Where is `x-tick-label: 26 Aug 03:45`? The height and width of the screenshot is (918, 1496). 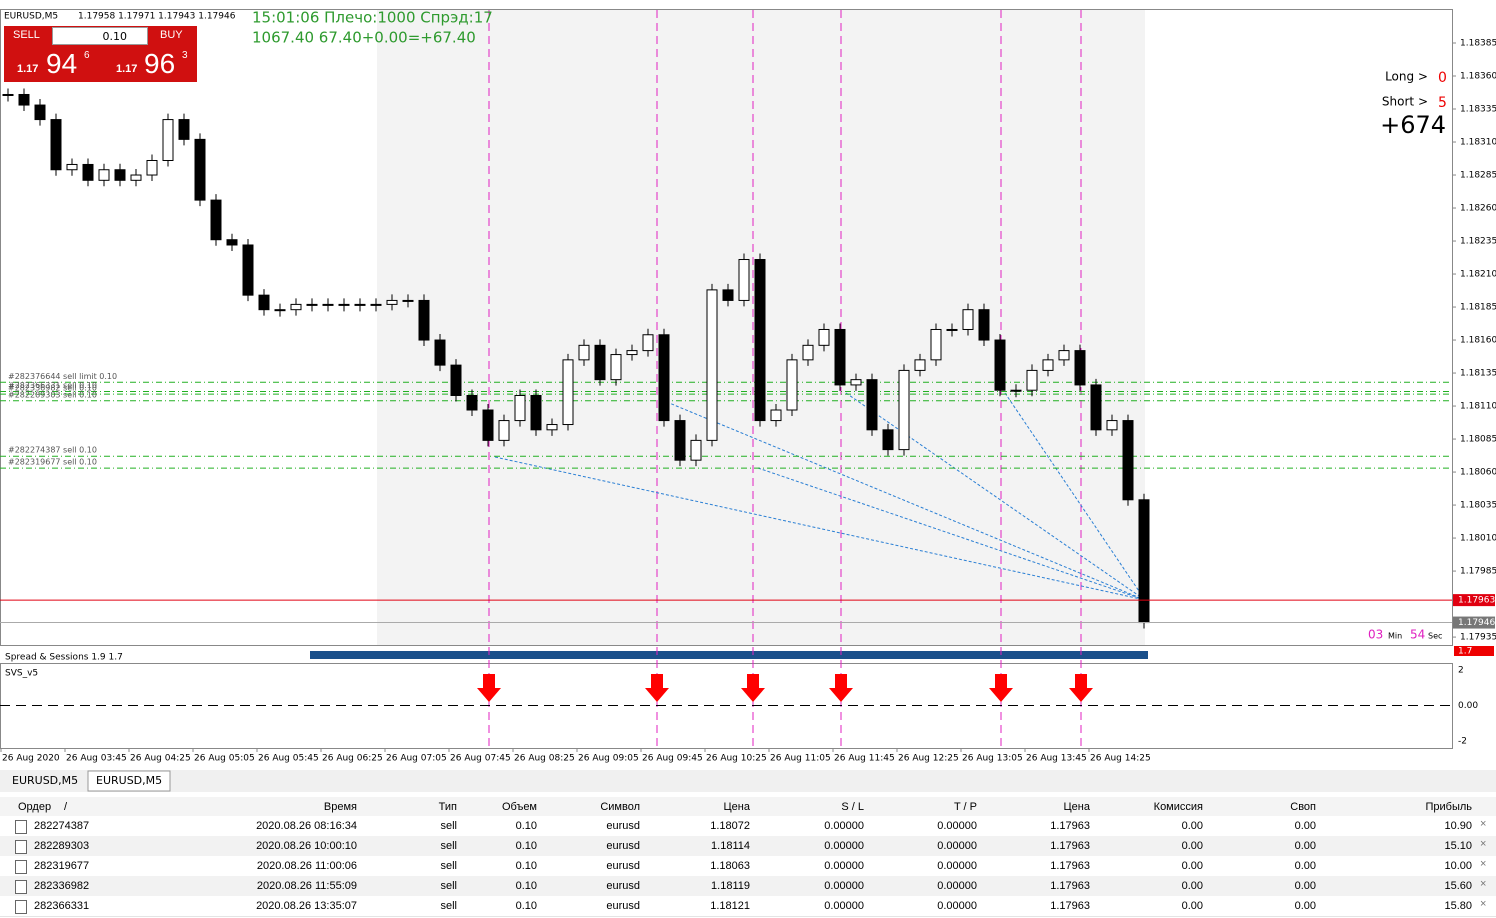
x-tick-label: 26 Aug 03:45 is located at coordinates (96, 759).